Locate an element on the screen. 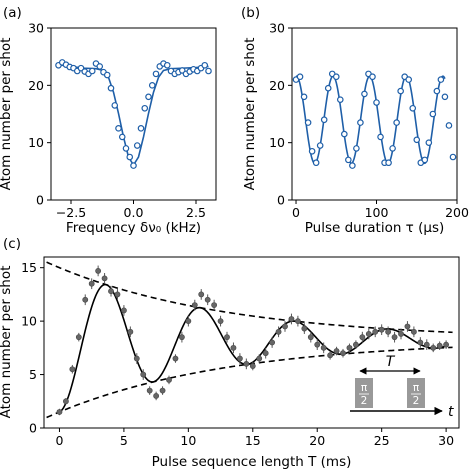  panel-b-ytick-label: 10 is located at coordinates (277, 142).